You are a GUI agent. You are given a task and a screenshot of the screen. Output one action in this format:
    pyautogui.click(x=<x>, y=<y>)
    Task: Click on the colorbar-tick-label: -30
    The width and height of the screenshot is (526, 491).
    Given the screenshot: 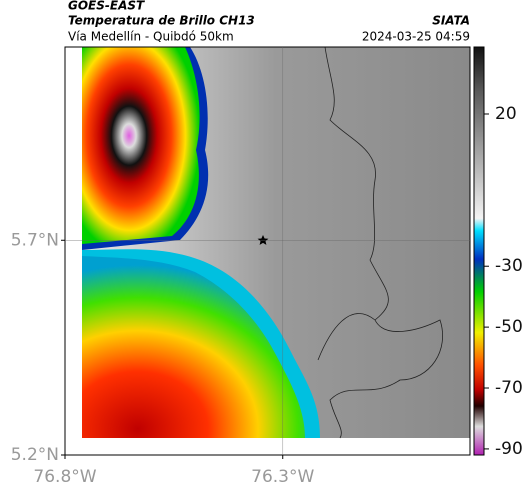 What is the action you would take?
    pyautogui.click(x=509, y=266)
    